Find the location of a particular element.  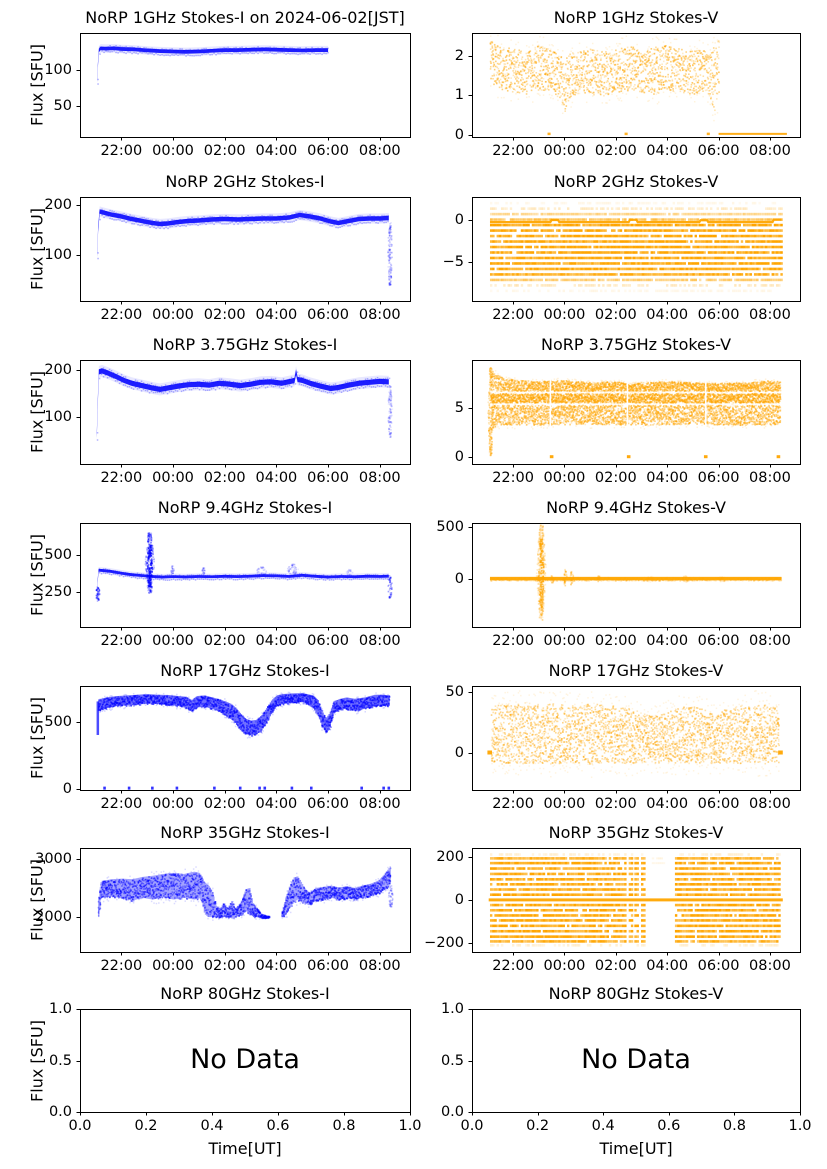

plot-title-norp-1ghz-stokes-i: NoRP 1GHz Stokes-I on 2024-06-02[JST] is located at coordinates (245, 17).